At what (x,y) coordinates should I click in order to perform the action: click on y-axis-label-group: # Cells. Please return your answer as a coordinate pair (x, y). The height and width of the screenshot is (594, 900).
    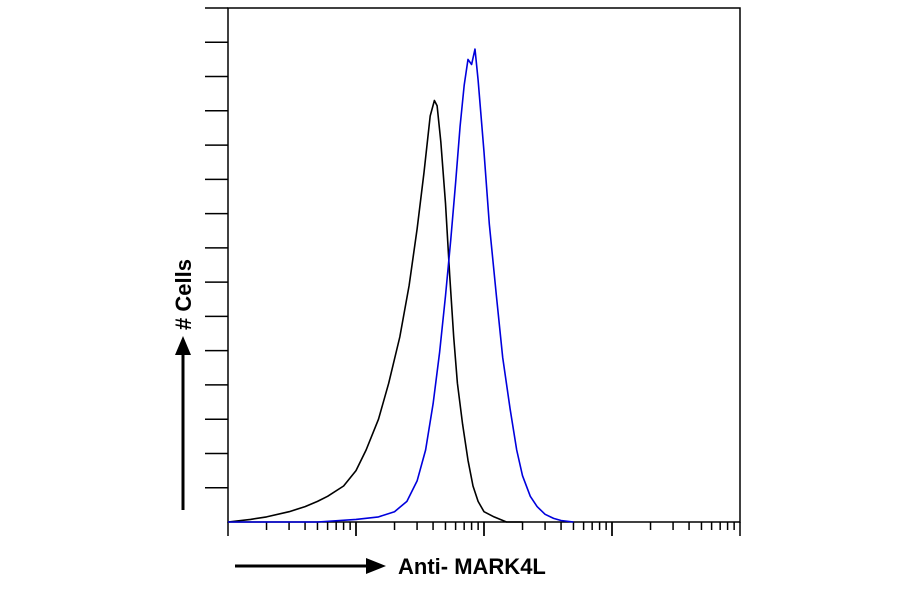
    Looking at the image, I should click on (183, 384).